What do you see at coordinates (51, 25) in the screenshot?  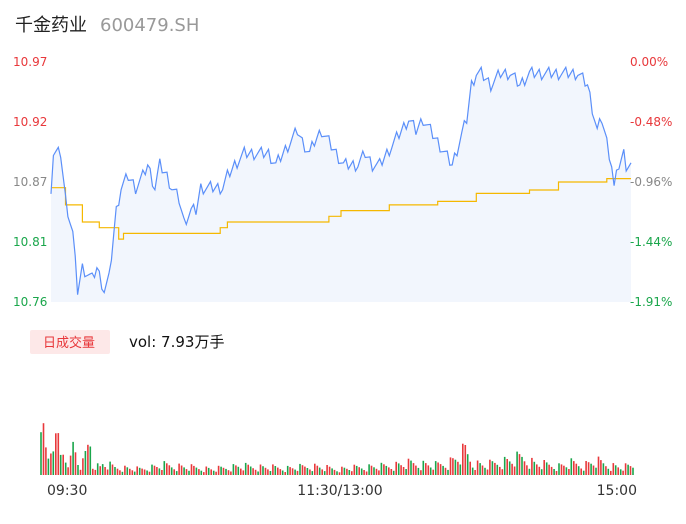 I see `stock-name: 千金药业` at bounding box center [51, 25].